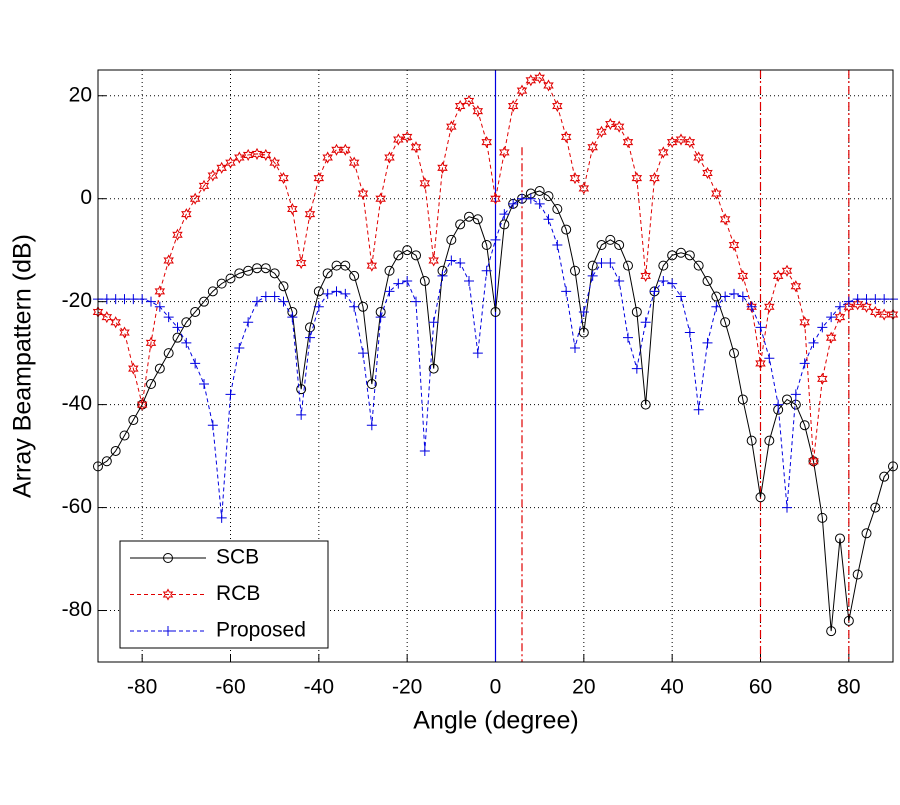  What do you see at coordinates (760, 687) in the screenshot?
I see `x-tick-label: 60` at bounding box center [760, 687].